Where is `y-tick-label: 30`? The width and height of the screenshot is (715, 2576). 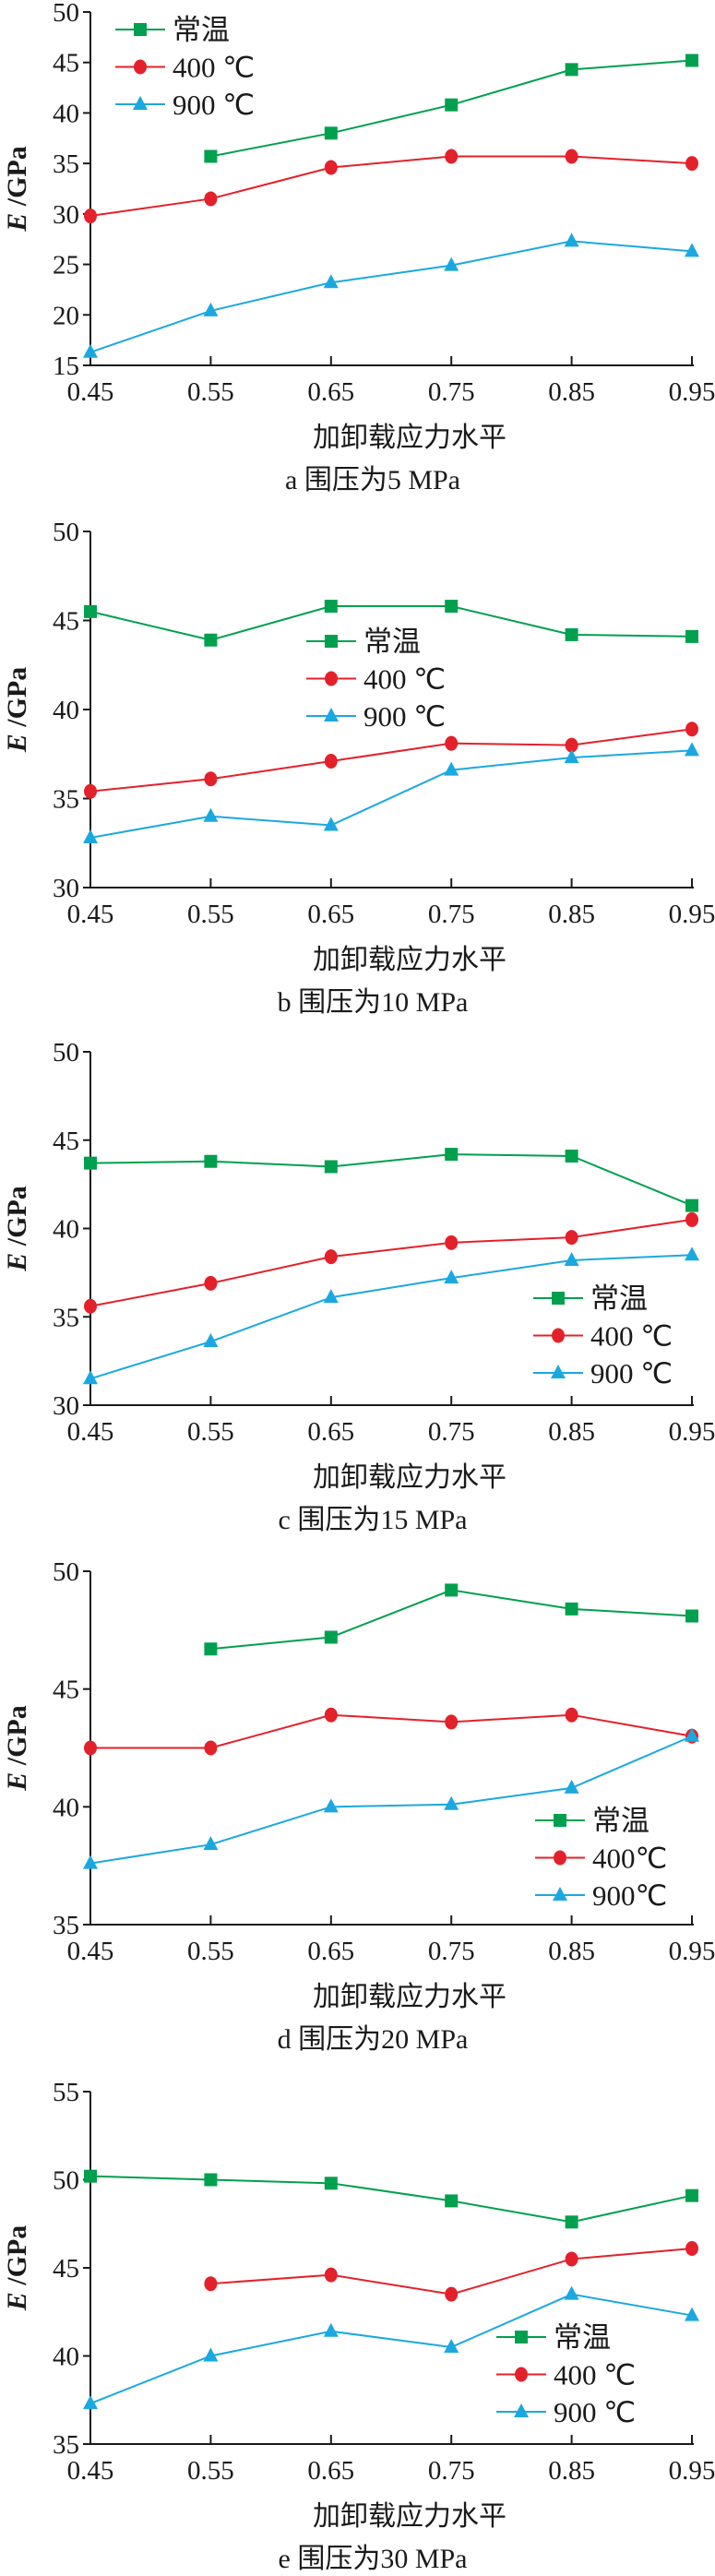
y-tick-label: 30 is located at coordinates (66, 889).